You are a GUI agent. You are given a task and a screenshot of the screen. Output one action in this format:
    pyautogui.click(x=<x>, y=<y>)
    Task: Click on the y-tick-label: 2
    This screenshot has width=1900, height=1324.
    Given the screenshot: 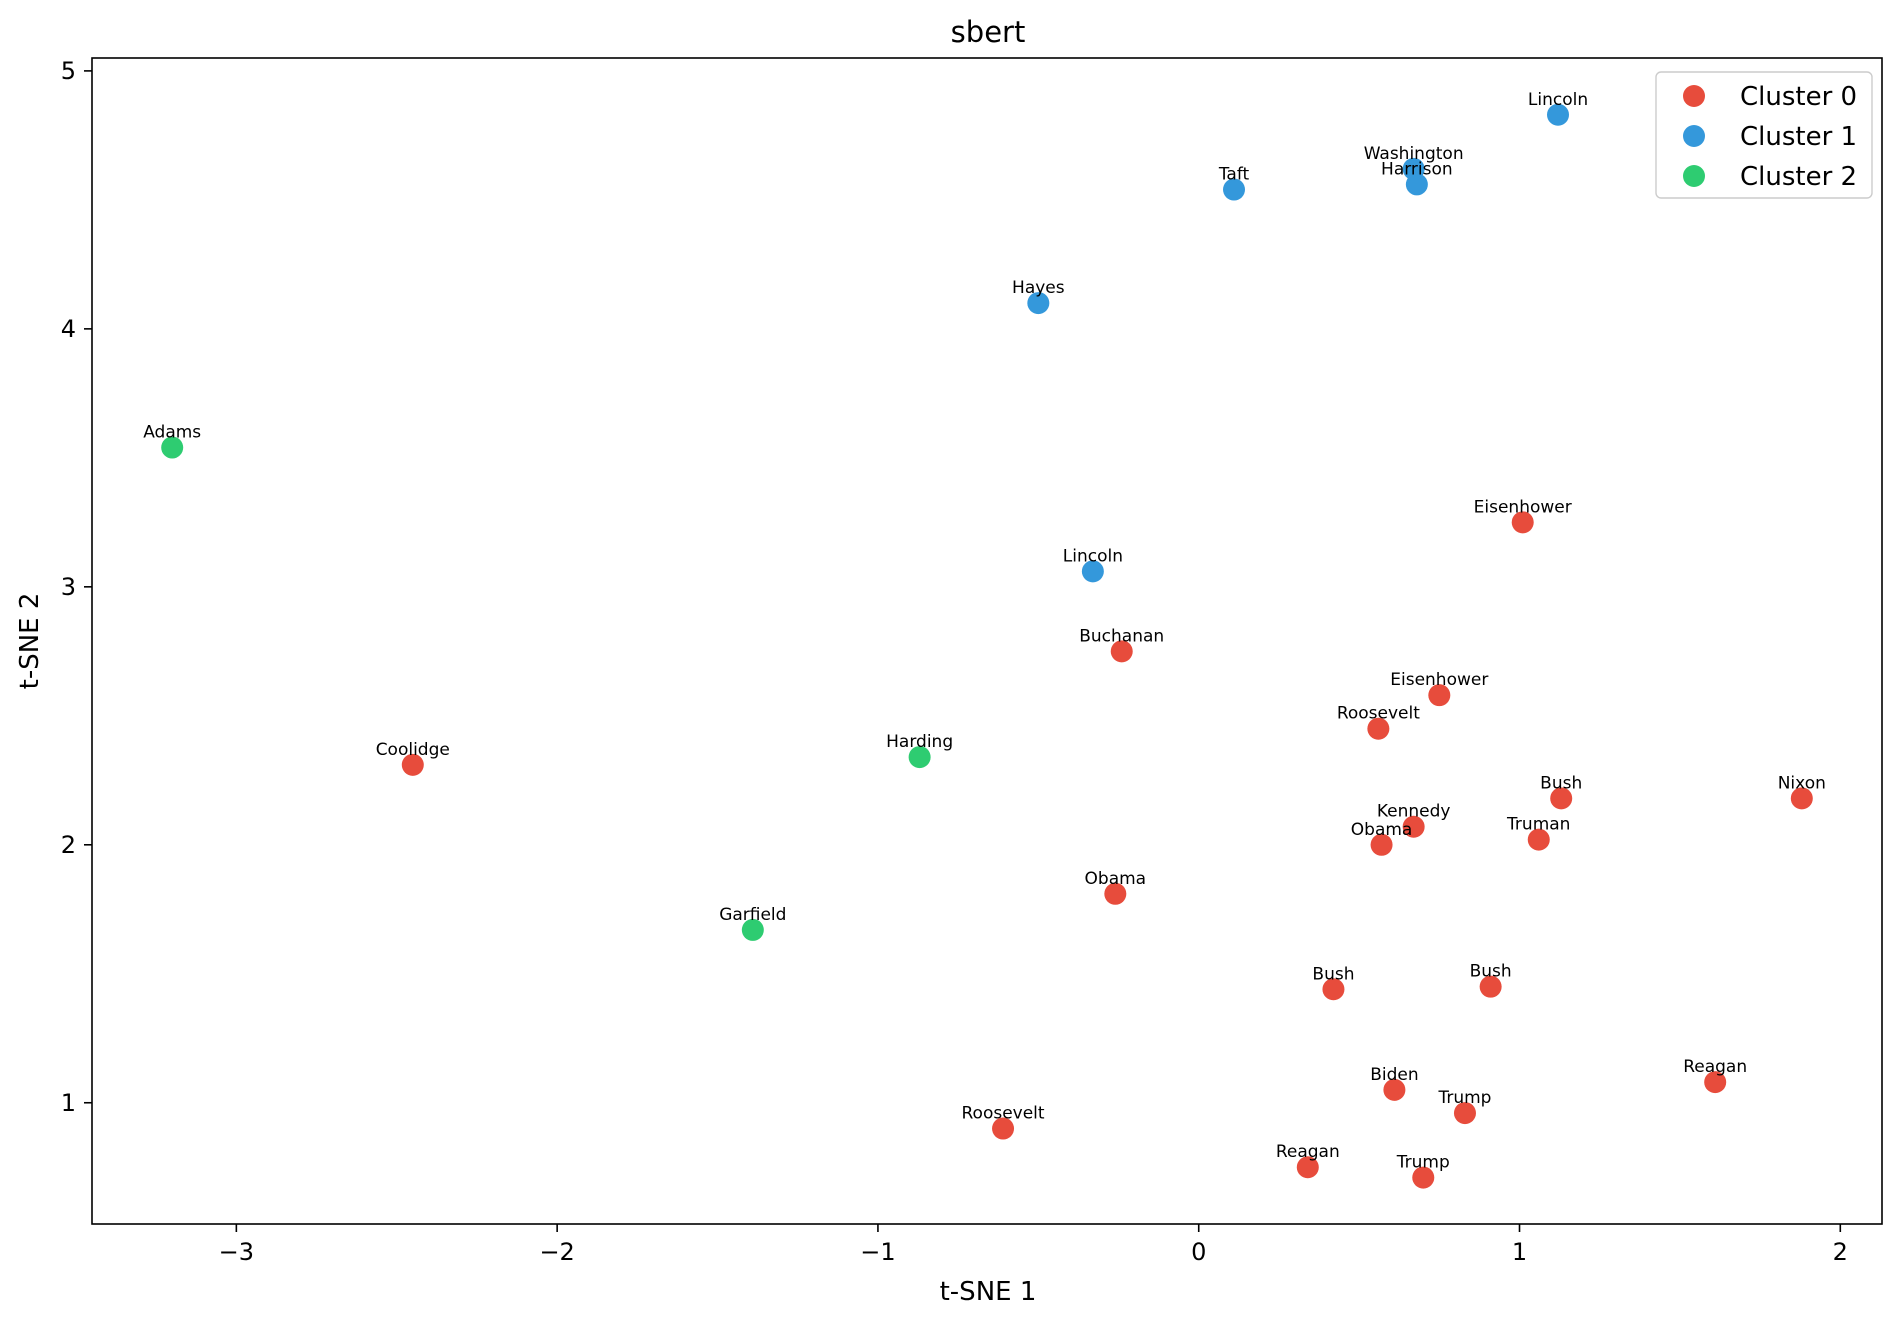 What is the action you would take?
    pyautogui.click(x=68, y=845)
    